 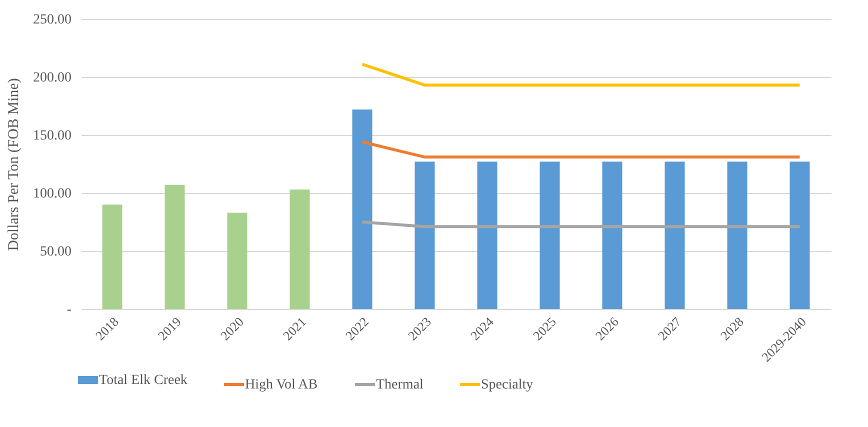 I want to click on legend-label: Thermal, so click(x=400, y=385).